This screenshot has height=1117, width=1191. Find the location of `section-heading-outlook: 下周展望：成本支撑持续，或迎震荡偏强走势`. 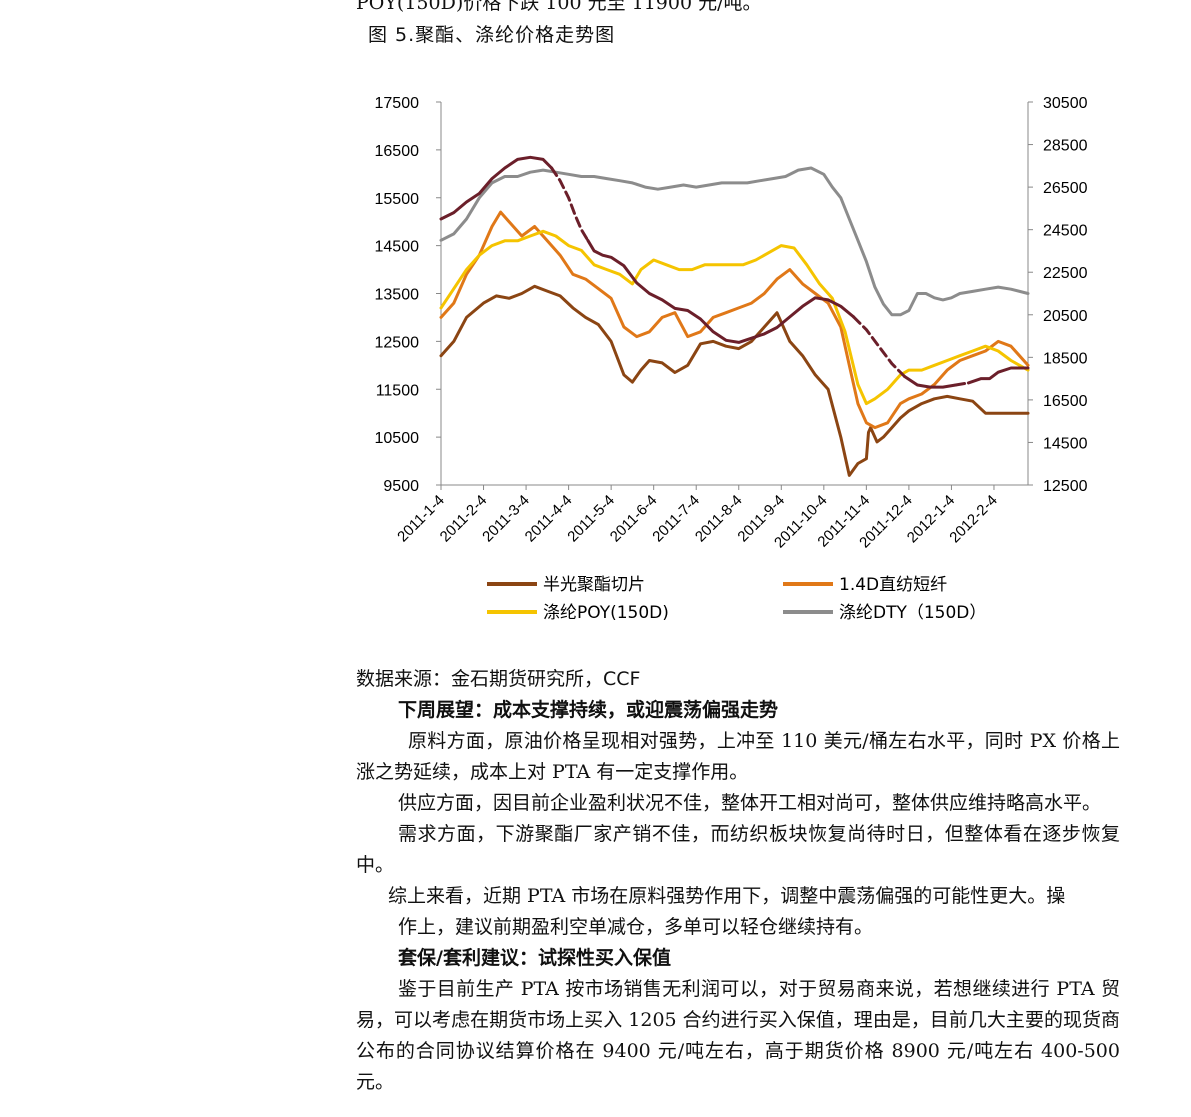

section-heading-outlook: 下周展望：成本支撑持续，或迎震荡偏强走势 is located at coordinates (588, 710).